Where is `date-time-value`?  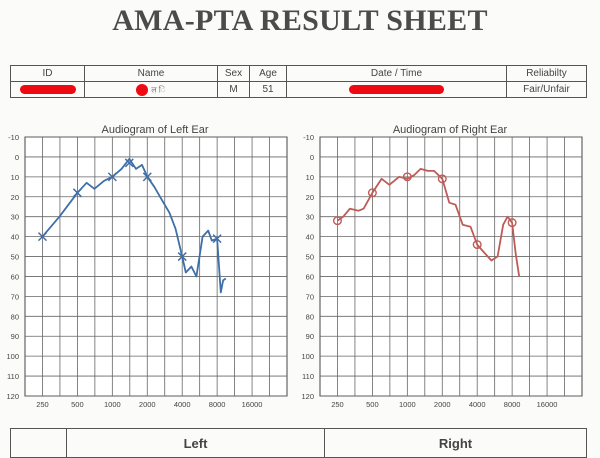
date-time-value is located at coordinates (396, 89).